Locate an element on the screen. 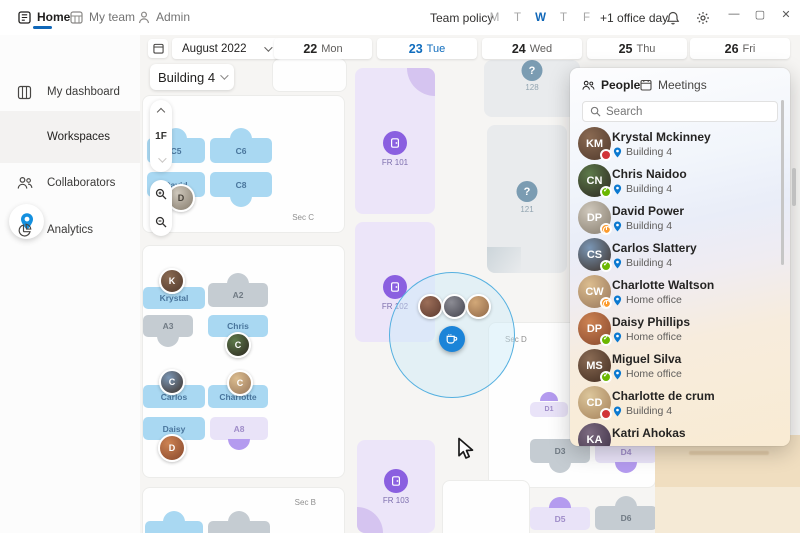  tab-people: People is located at coordinates (611, 91).